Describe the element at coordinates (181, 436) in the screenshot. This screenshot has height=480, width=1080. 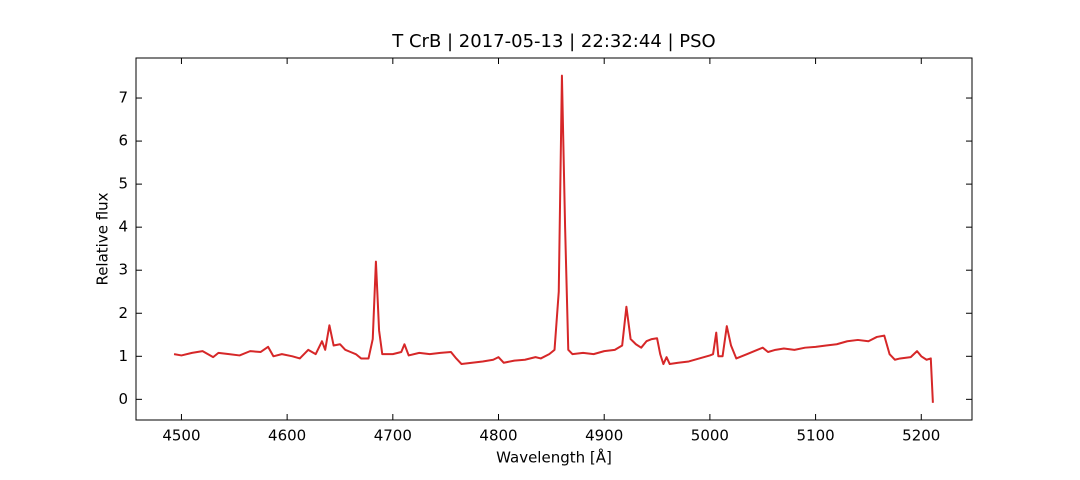
I see `x-tick-label: 4500` at that location.